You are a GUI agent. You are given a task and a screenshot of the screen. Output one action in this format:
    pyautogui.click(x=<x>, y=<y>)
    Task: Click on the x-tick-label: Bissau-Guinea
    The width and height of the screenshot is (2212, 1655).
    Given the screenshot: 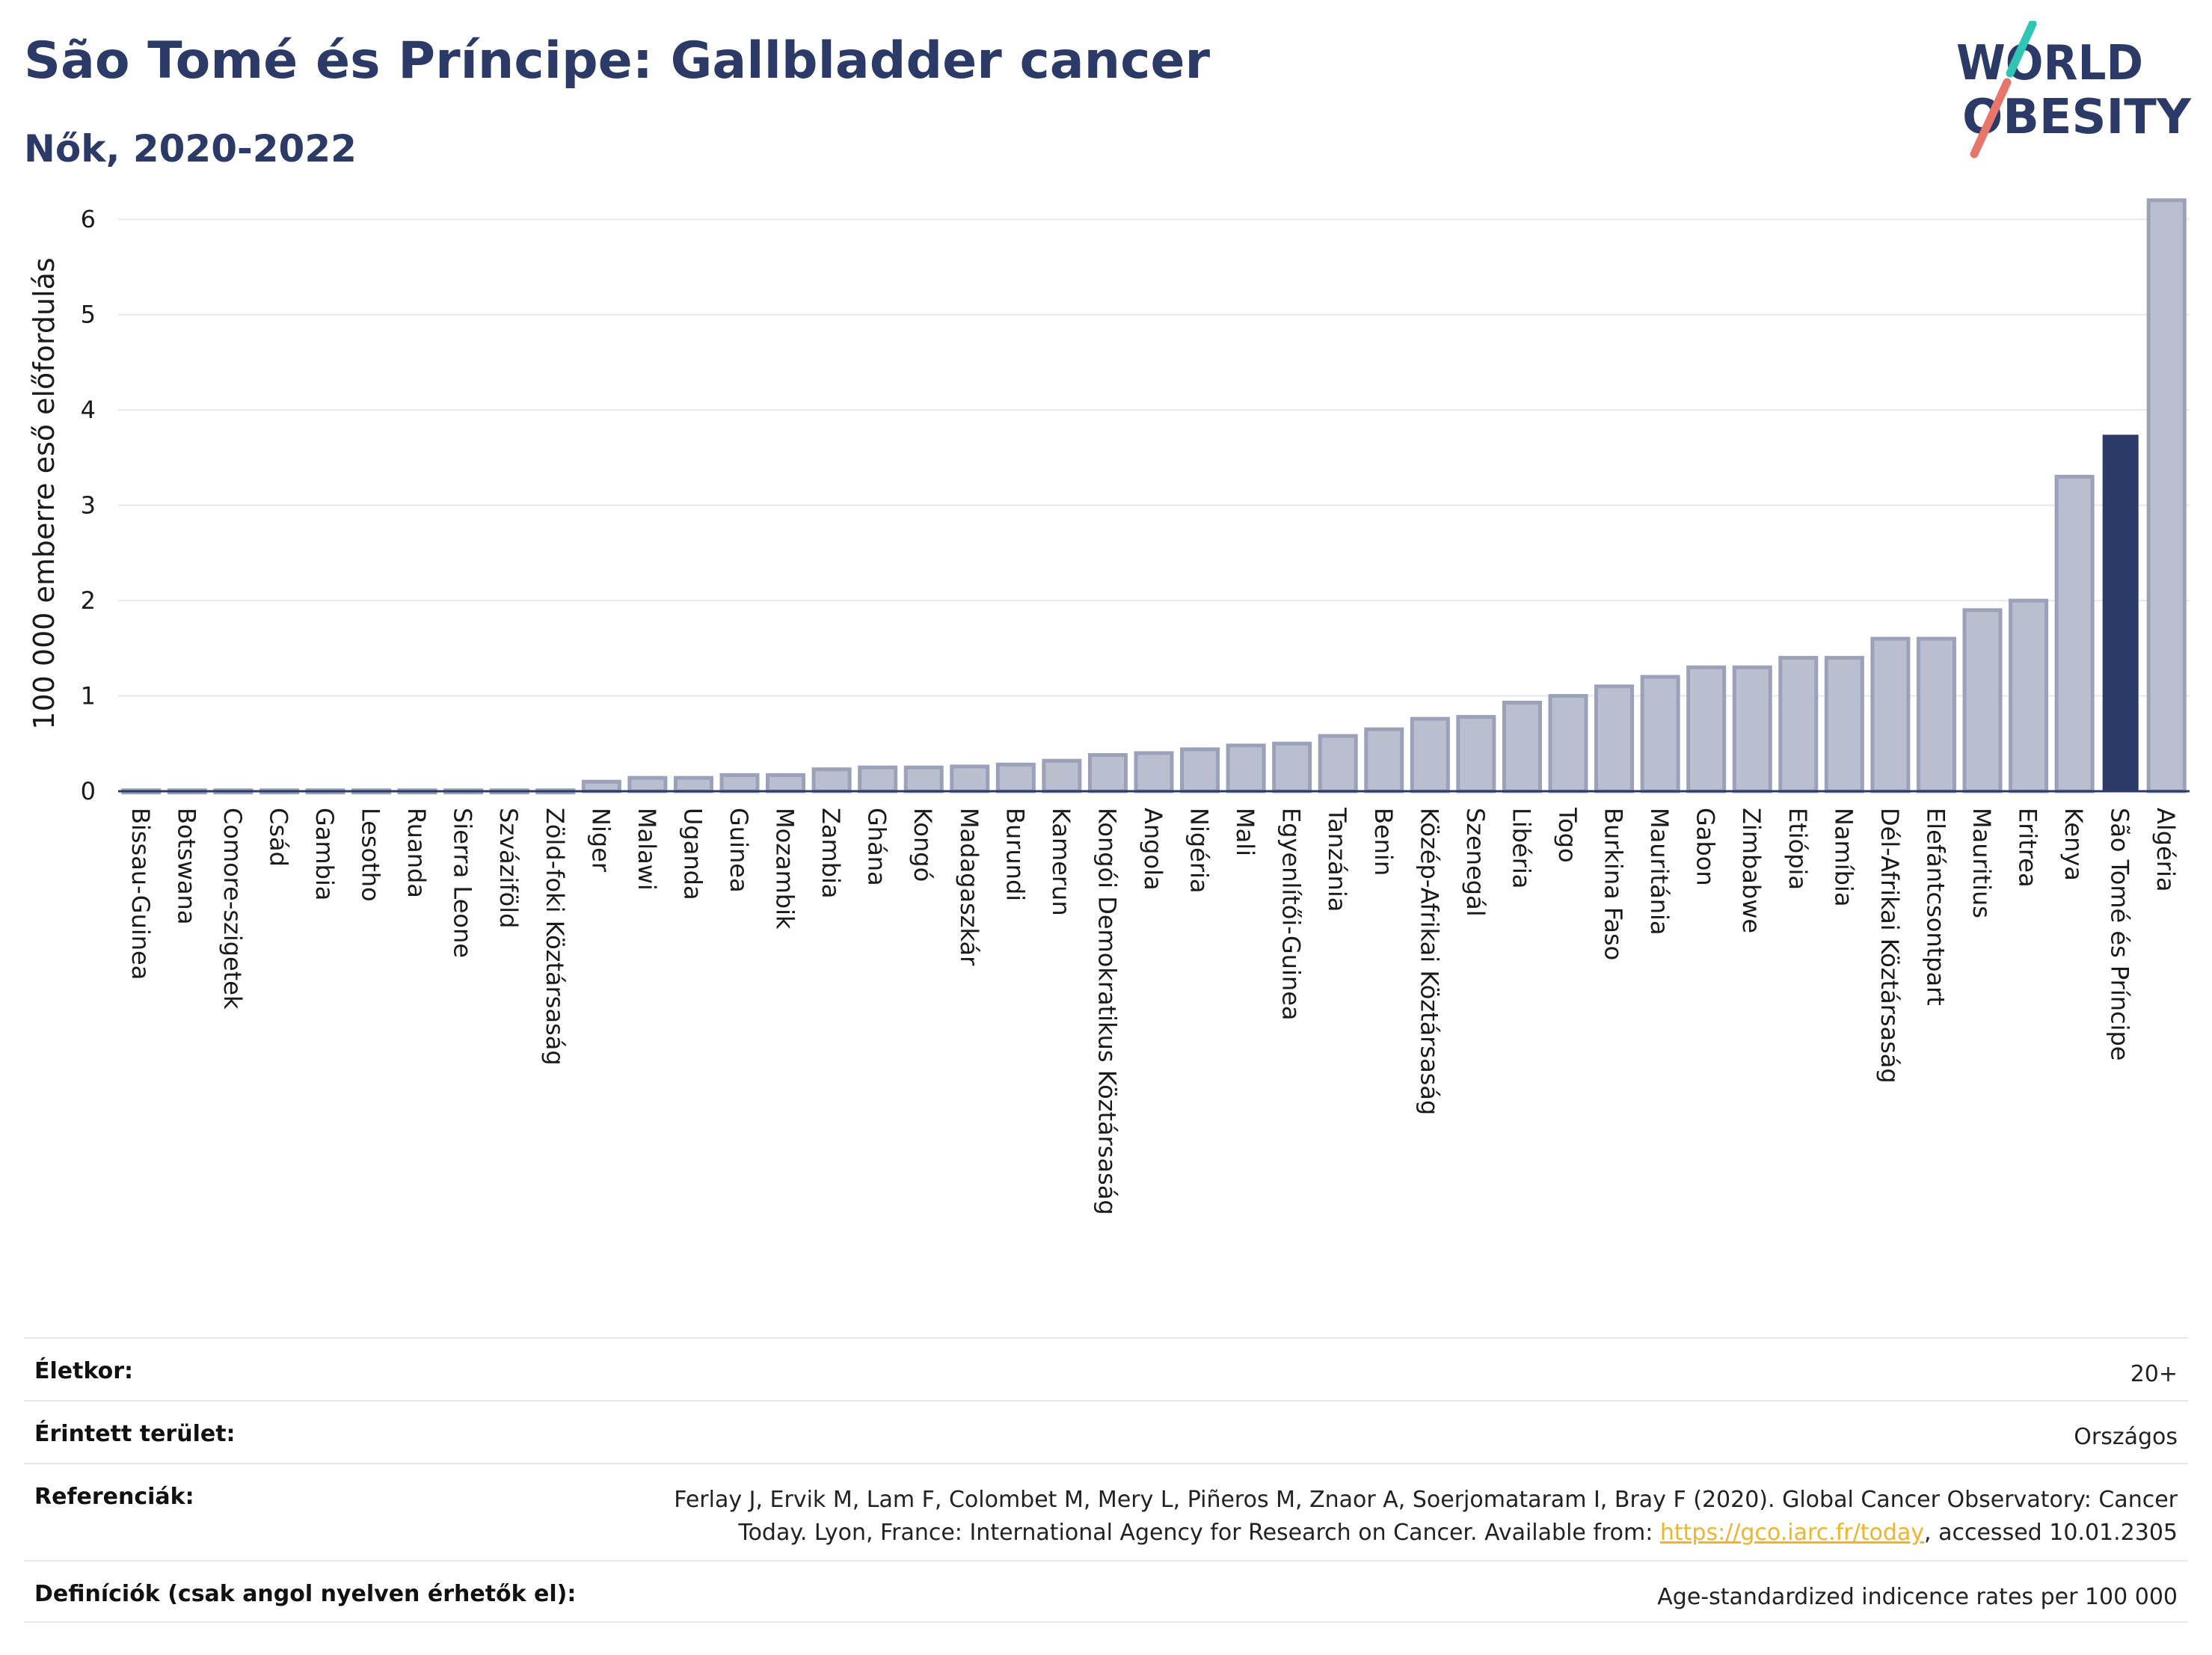 What is the action you would take?
    pyautogui.click(x=140, y=894)
    